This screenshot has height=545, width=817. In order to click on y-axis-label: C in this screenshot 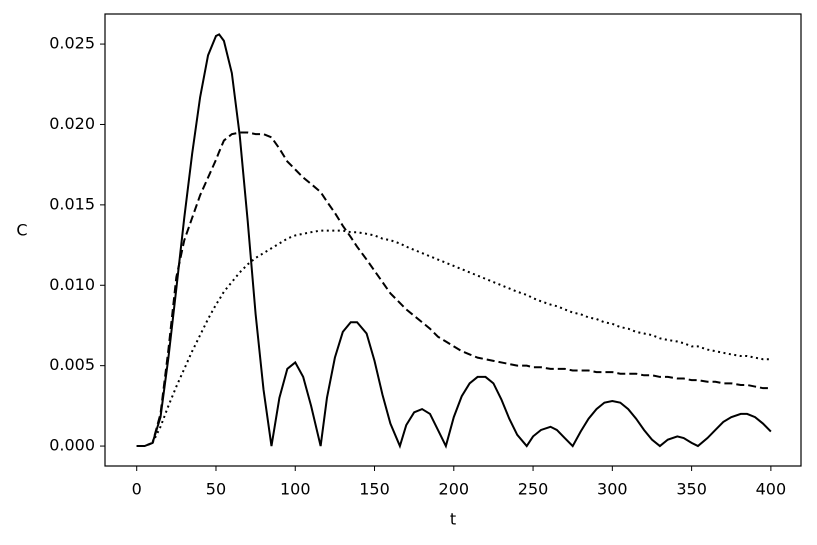, I will do `click(21, 230)`.